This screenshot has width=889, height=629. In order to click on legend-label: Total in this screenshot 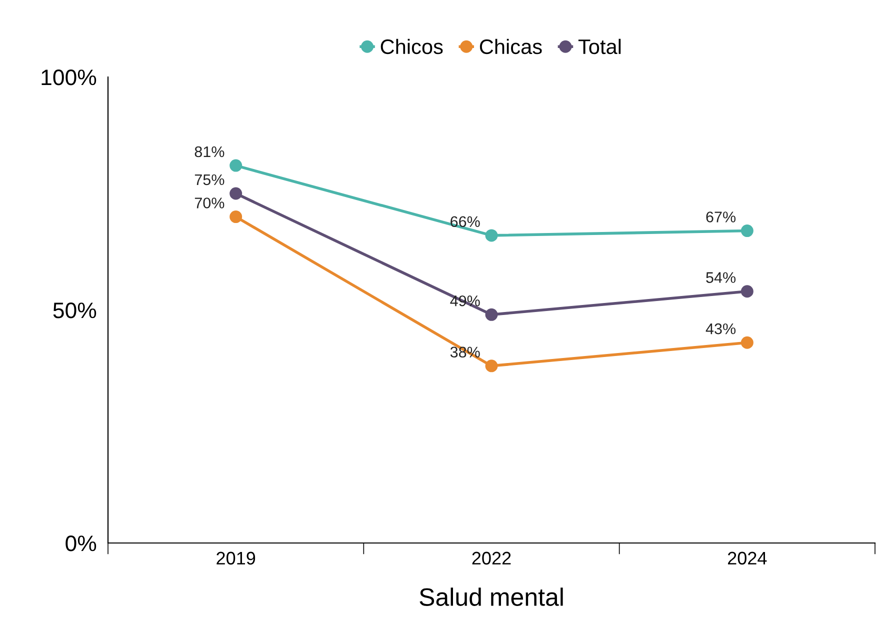, I will do `click(599, 46)`.